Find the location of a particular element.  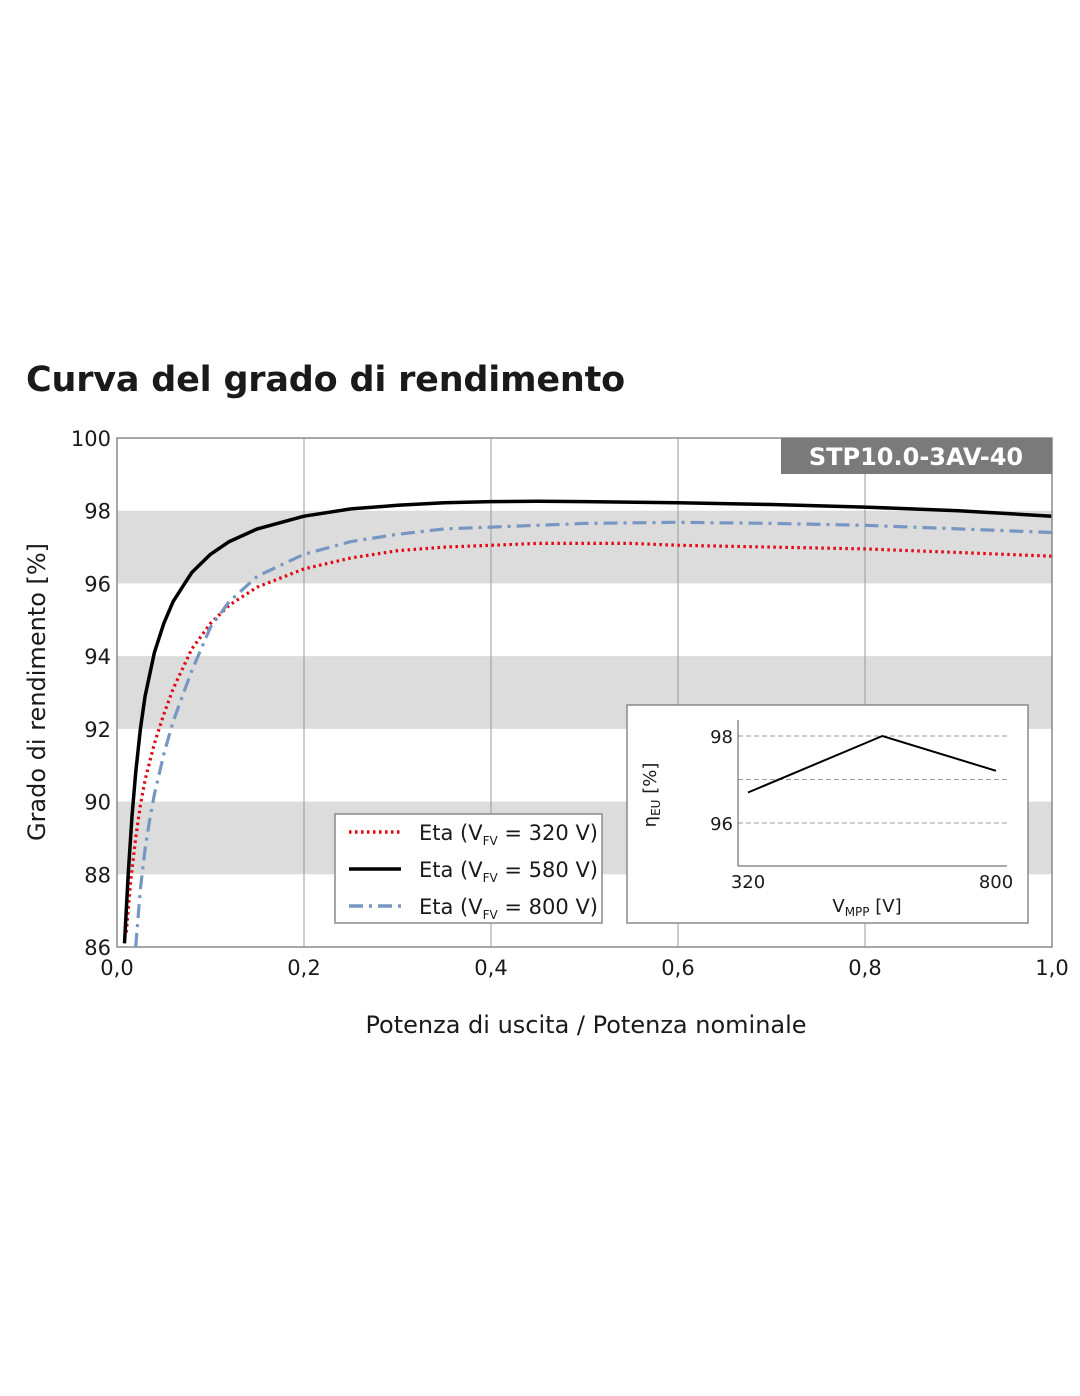

legend-label-2: Eta (VFV = 800 V) is located at coordinates (508, 908).